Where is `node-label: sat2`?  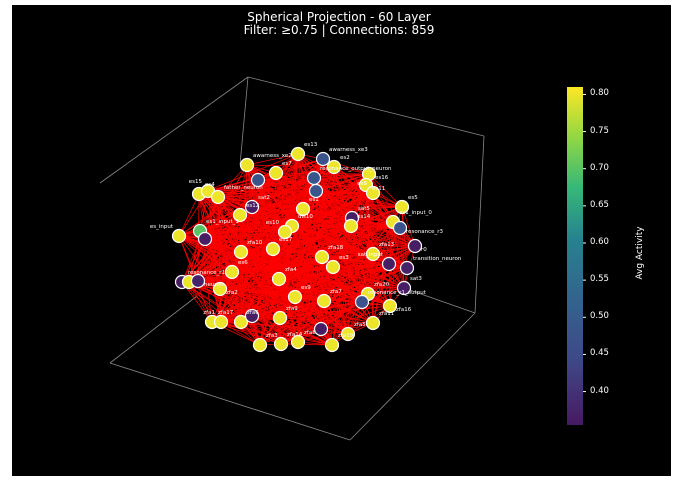 node-label: sat2 is located at coordinates (264, 198).